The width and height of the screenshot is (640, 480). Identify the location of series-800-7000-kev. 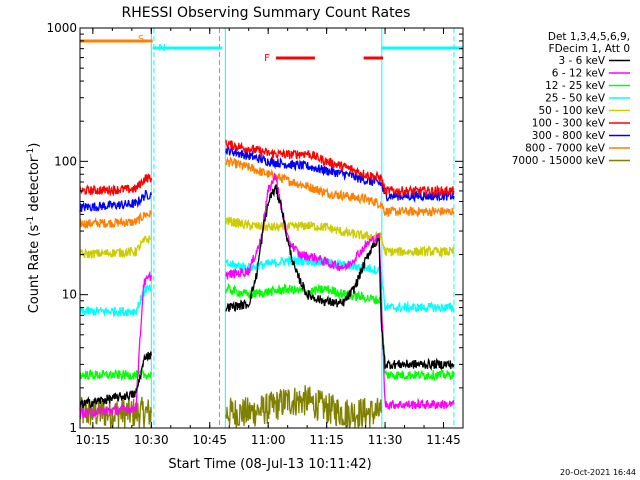
(267, 192).